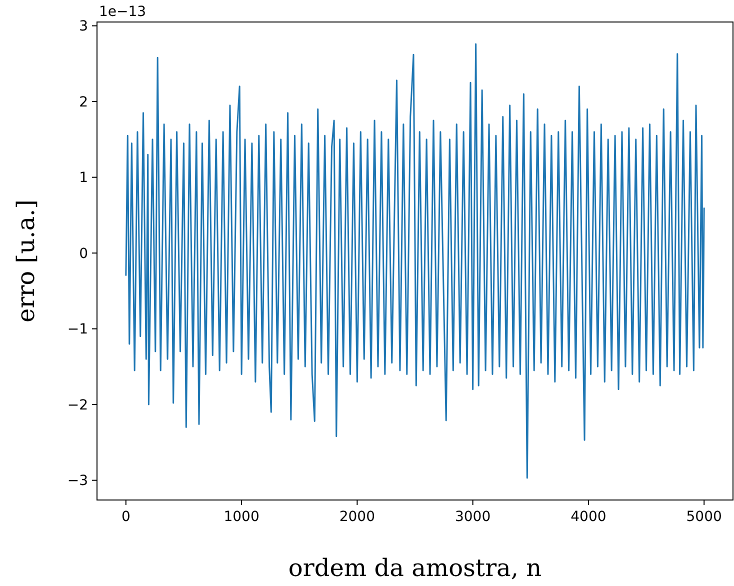  Describe the element at coordinates (77, 481) in the screenshot. I see `y-tick-label: −3` at that location.